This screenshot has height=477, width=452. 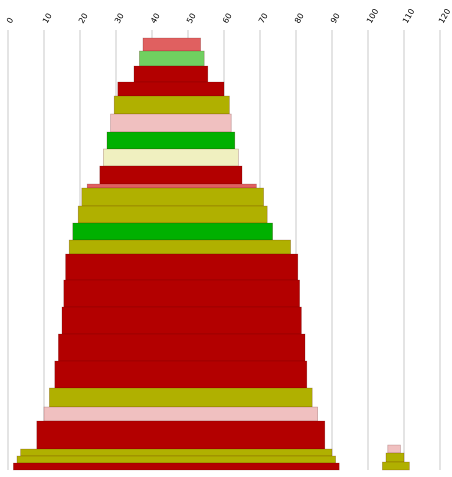 I want to click on x-tick-label: 40, so click(x=155, y=18).